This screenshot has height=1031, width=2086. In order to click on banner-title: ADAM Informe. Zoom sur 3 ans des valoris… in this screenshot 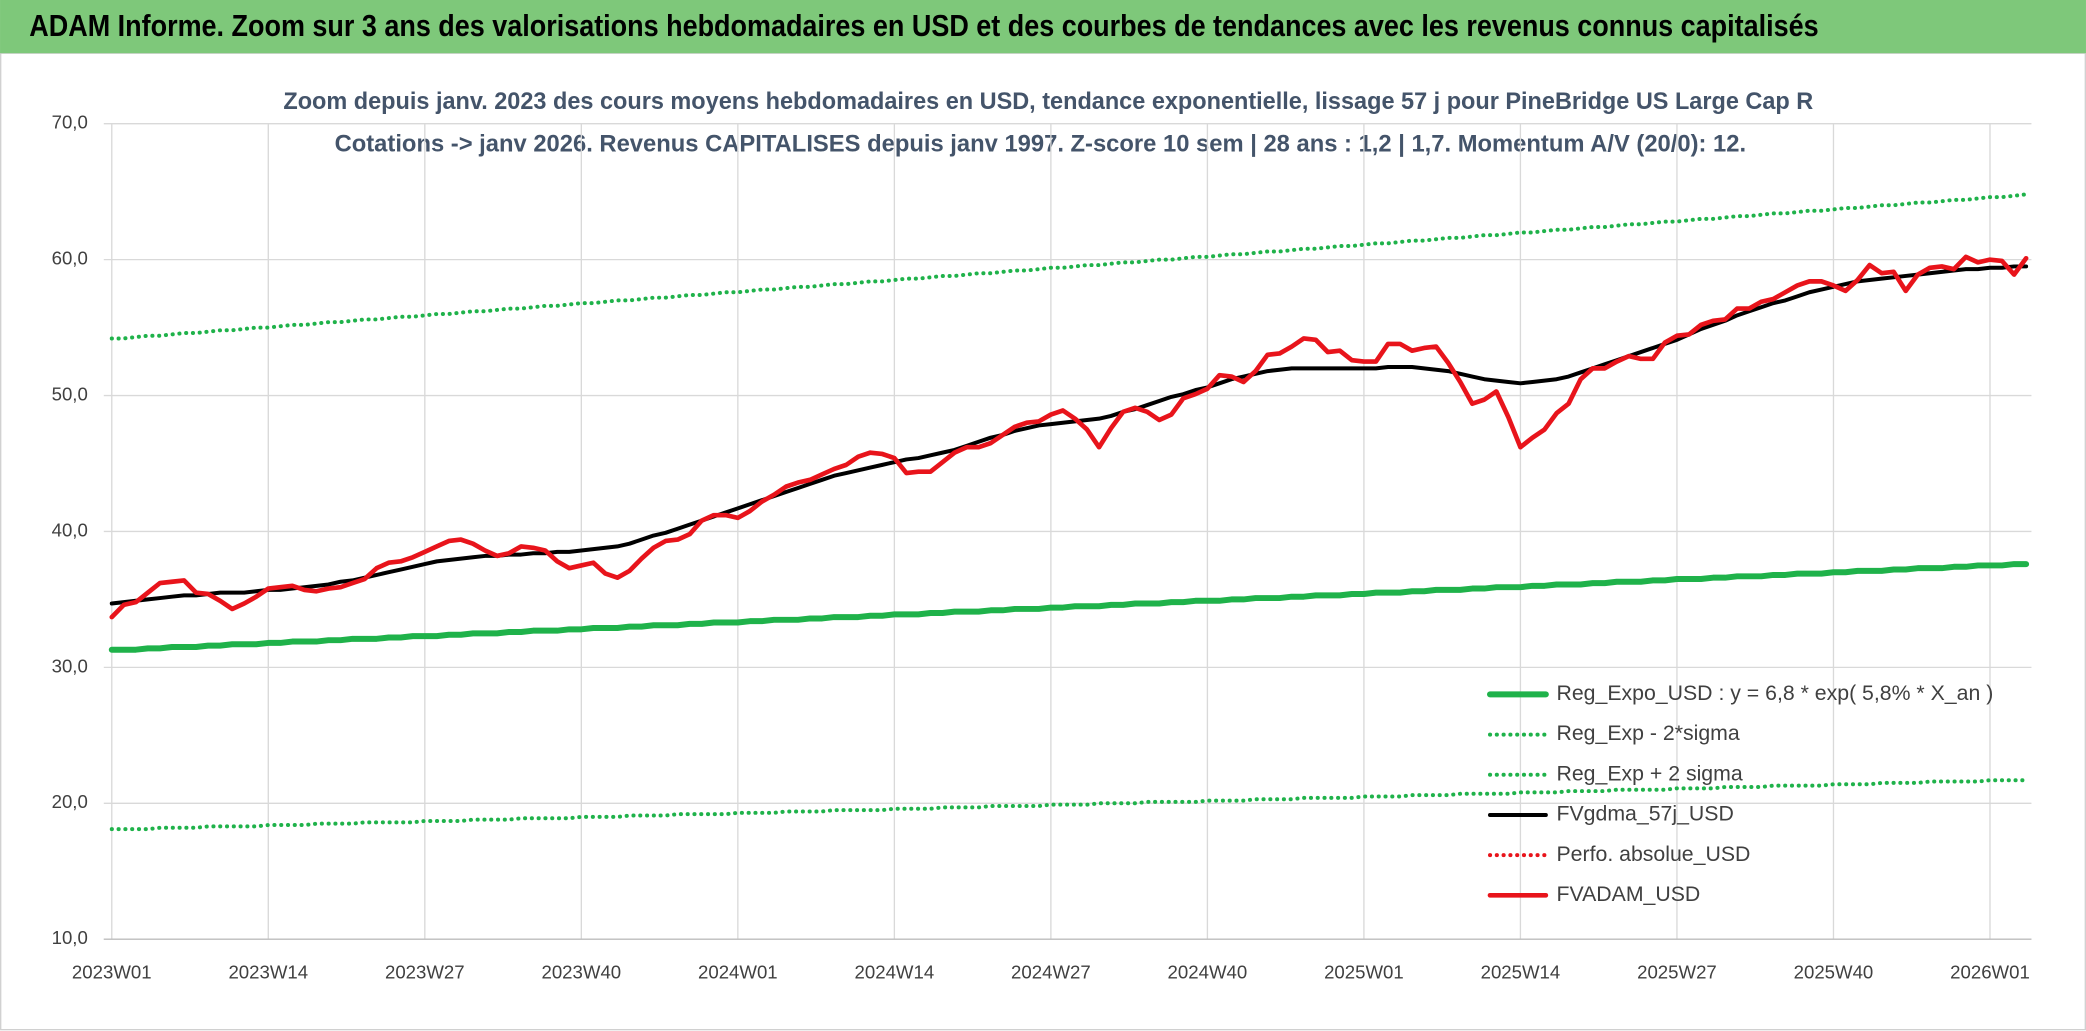, I will do `click(923, 26)`.